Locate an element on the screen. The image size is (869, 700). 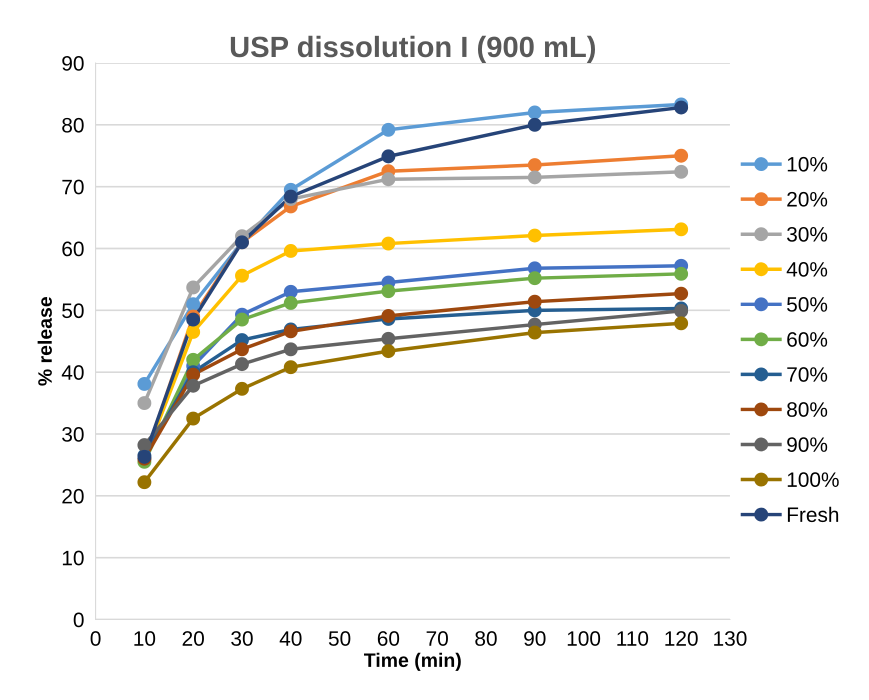
legend-label: 10% is located at coordinates (808, 164).